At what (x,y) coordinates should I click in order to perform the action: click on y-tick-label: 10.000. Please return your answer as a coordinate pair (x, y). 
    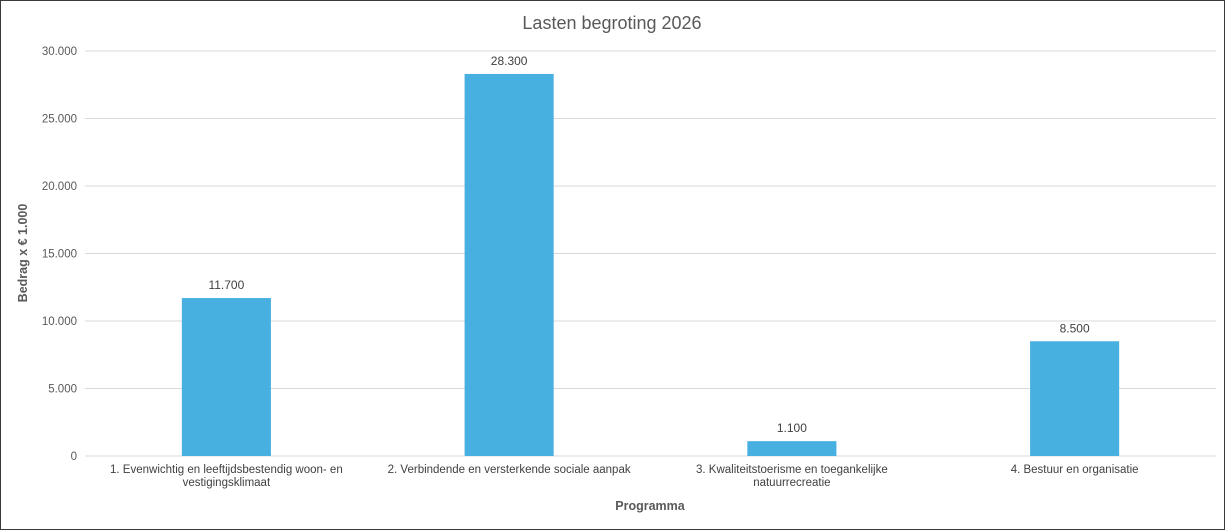
    Looking at the image, I should click on (59, 322).